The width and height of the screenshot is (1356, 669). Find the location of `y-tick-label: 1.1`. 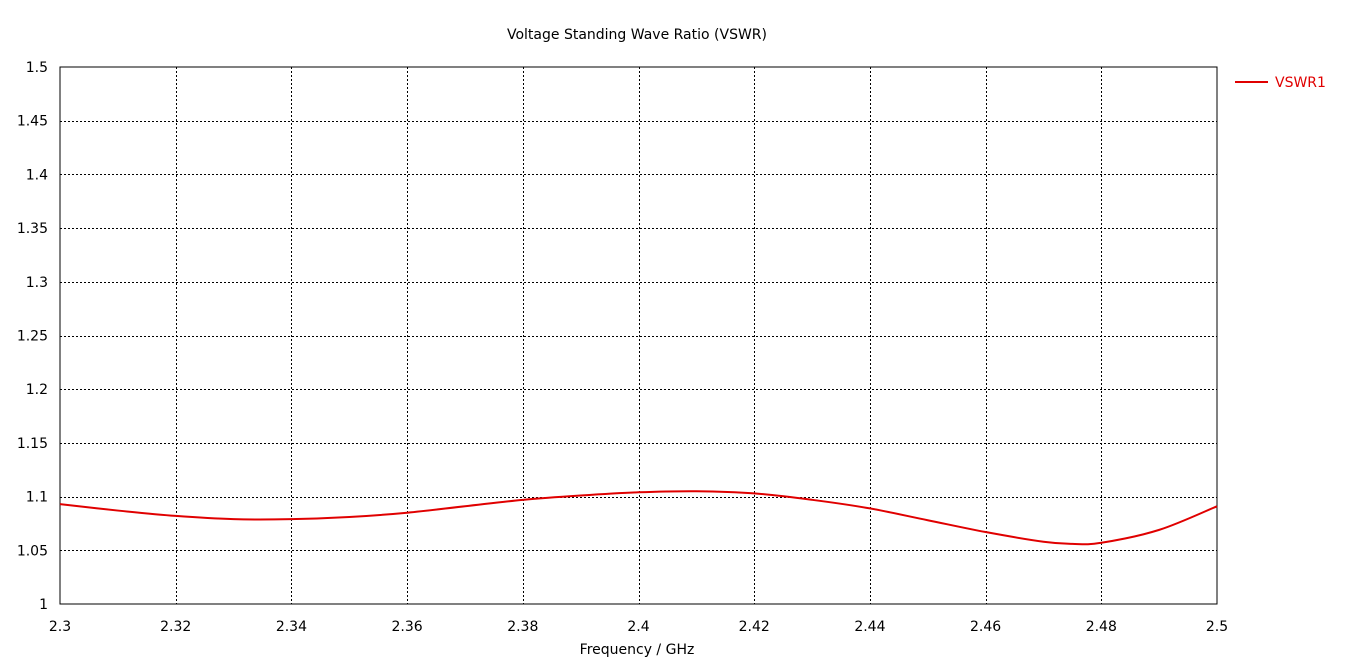

y-tick-label: 1.1 is located at coordinates (37, 498).